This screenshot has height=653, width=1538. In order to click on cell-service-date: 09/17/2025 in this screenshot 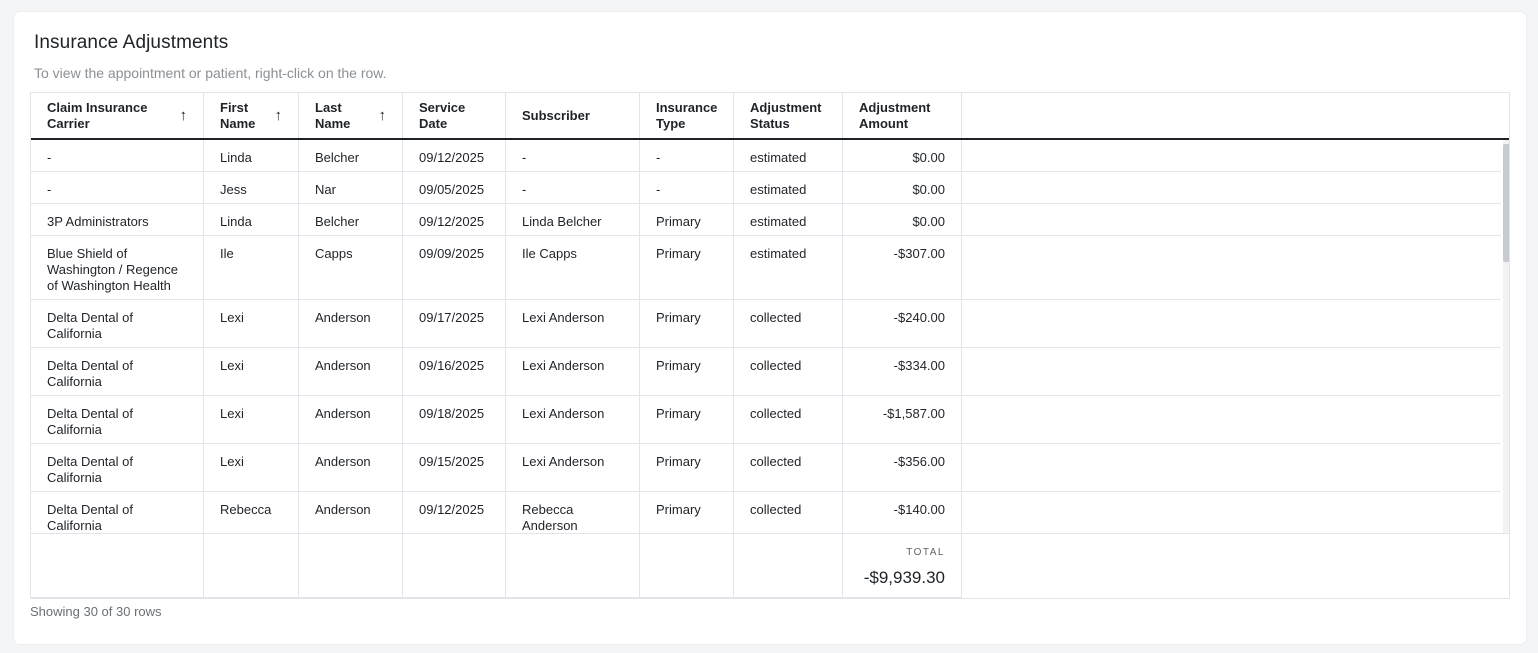, I will do `click(454, 323)`.